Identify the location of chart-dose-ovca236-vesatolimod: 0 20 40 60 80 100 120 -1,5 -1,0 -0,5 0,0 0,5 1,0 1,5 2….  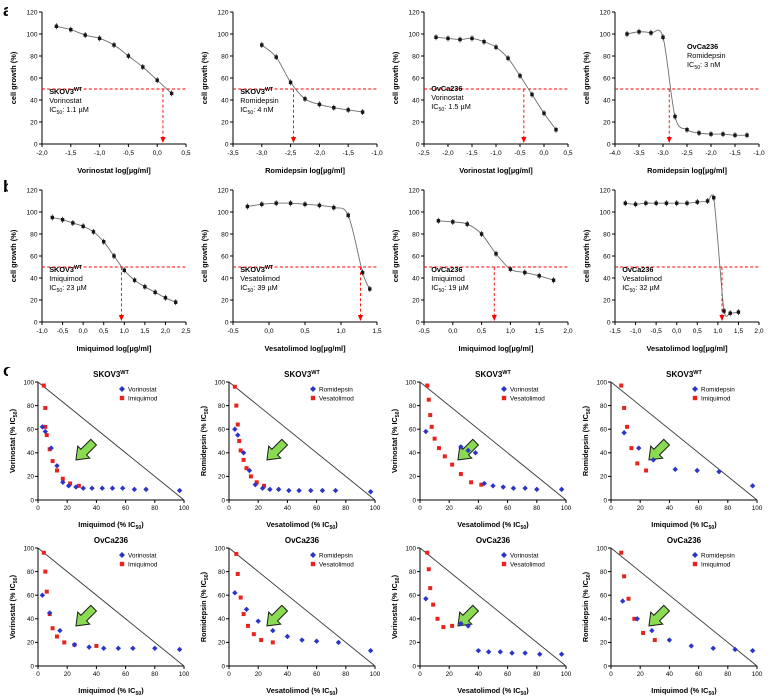
(675, 268).